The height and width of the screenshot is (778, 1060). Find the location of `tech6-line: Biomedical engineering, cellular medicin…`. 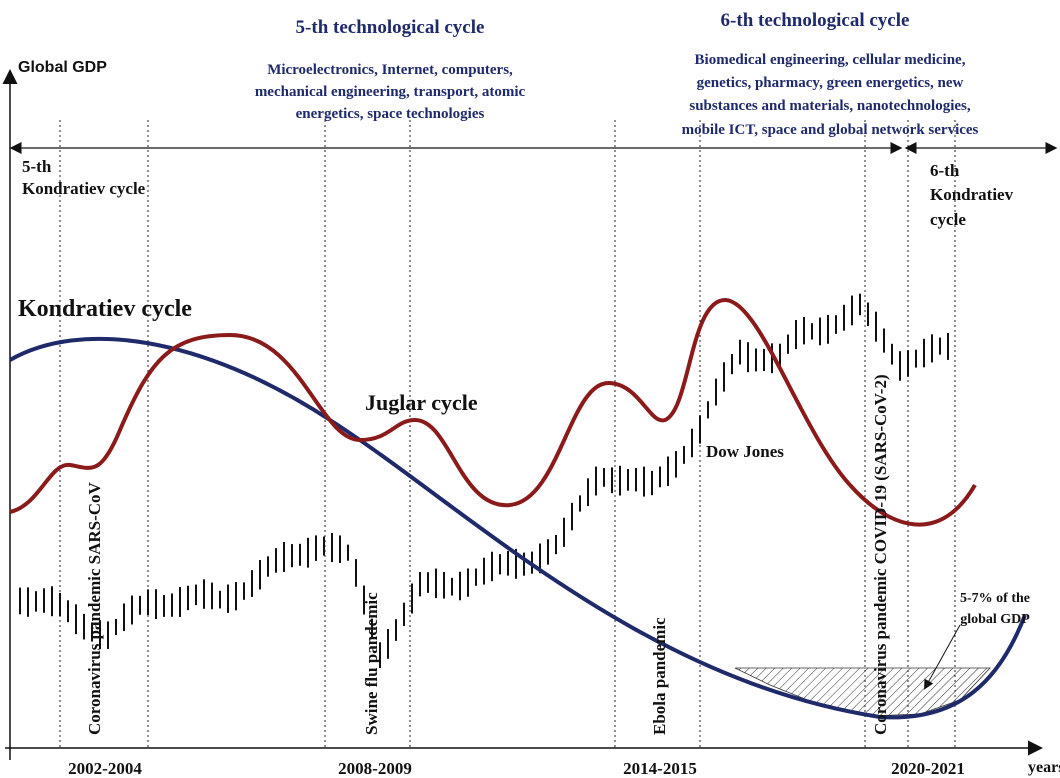

tech6-line: Biomedical engineering, cellular medicin… is located at coordinates (830, 60).